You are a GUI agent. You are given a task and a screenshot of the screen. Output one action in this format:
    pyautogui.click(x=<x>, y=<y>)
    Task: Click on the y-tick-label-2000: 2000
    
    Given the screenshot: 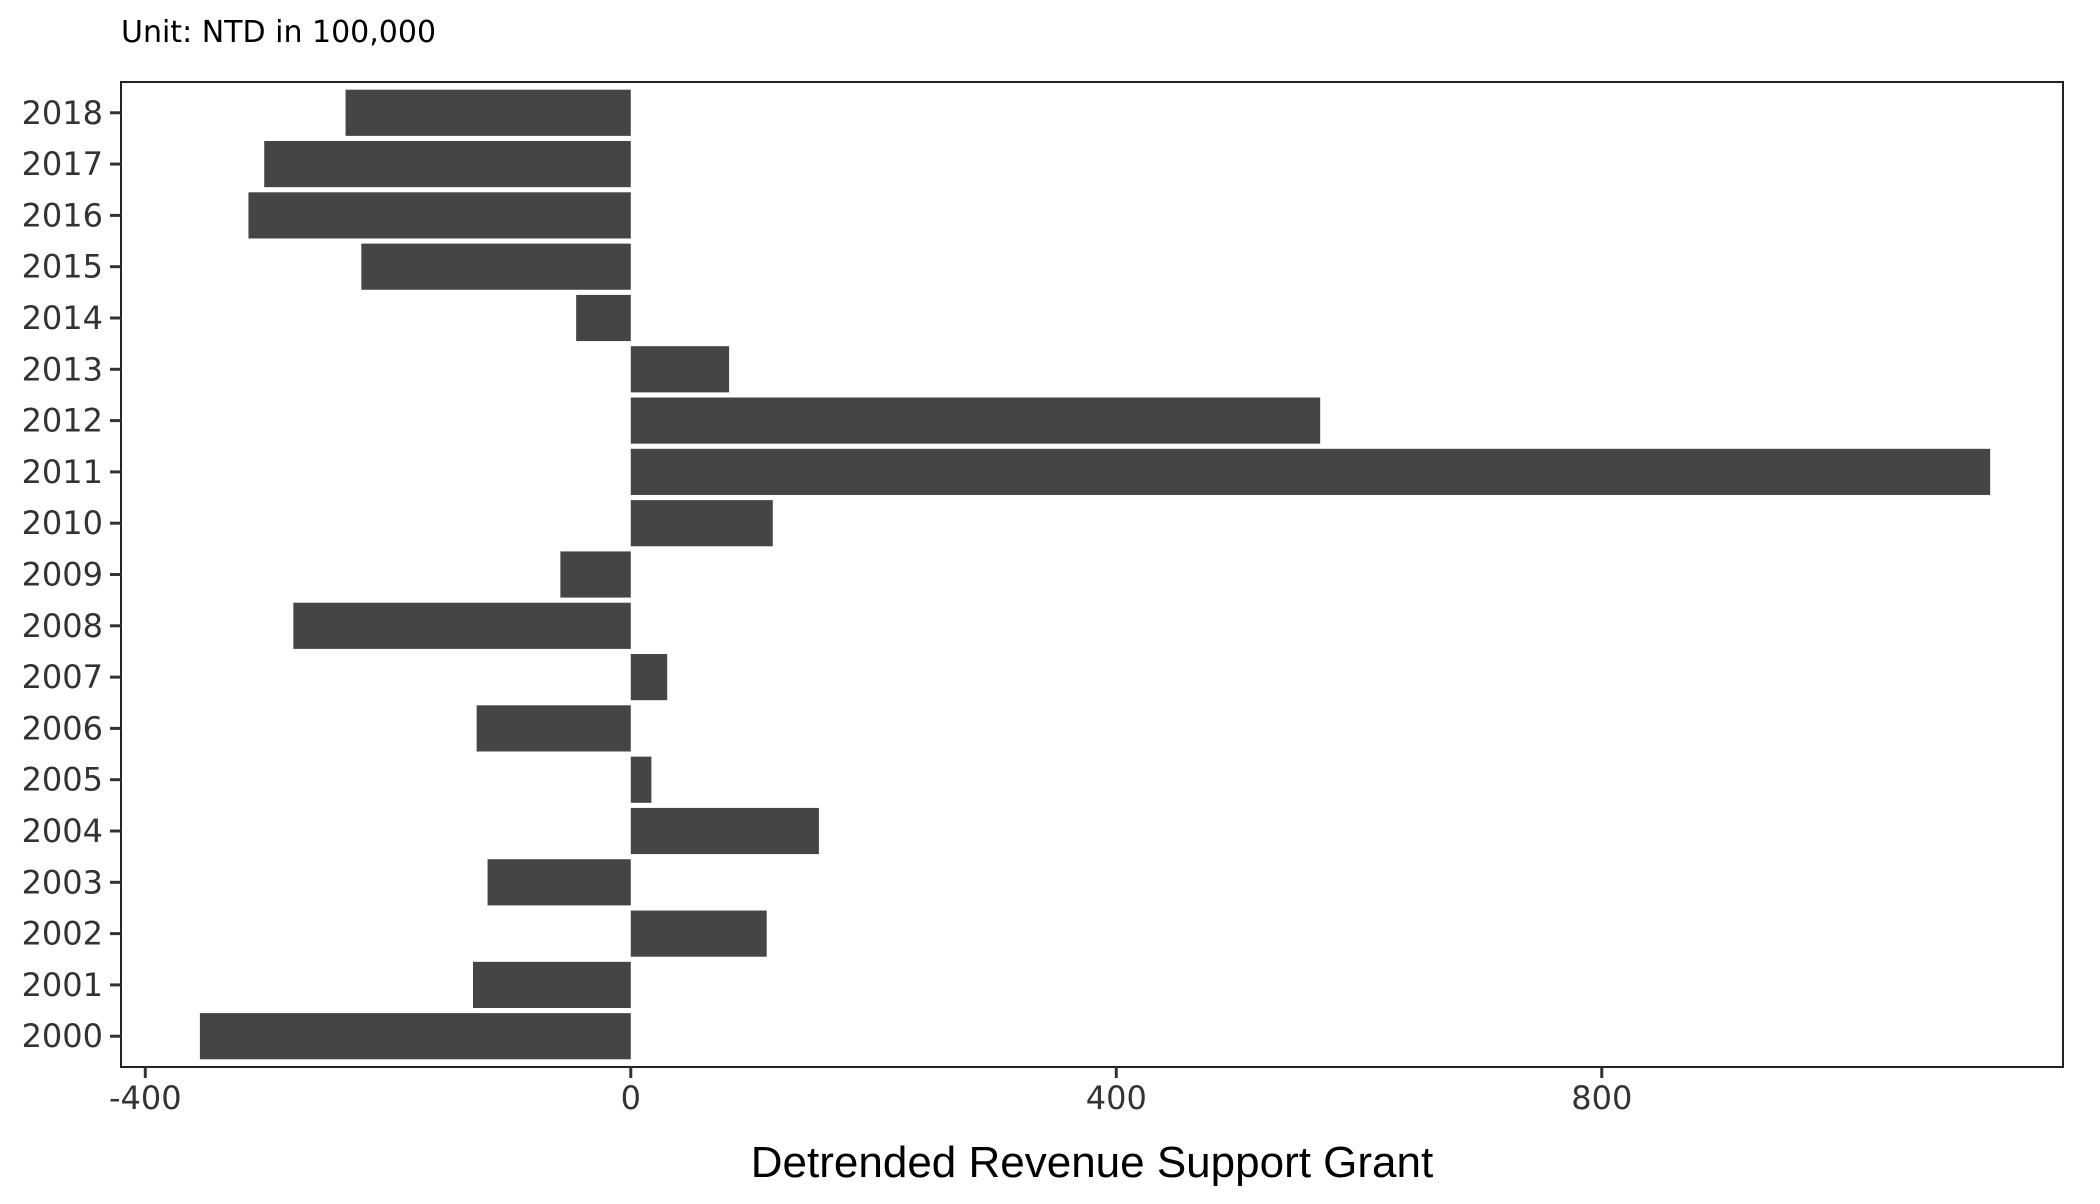 What is the action you would take?
    pyautogui.click(x=62, y=1036)
    